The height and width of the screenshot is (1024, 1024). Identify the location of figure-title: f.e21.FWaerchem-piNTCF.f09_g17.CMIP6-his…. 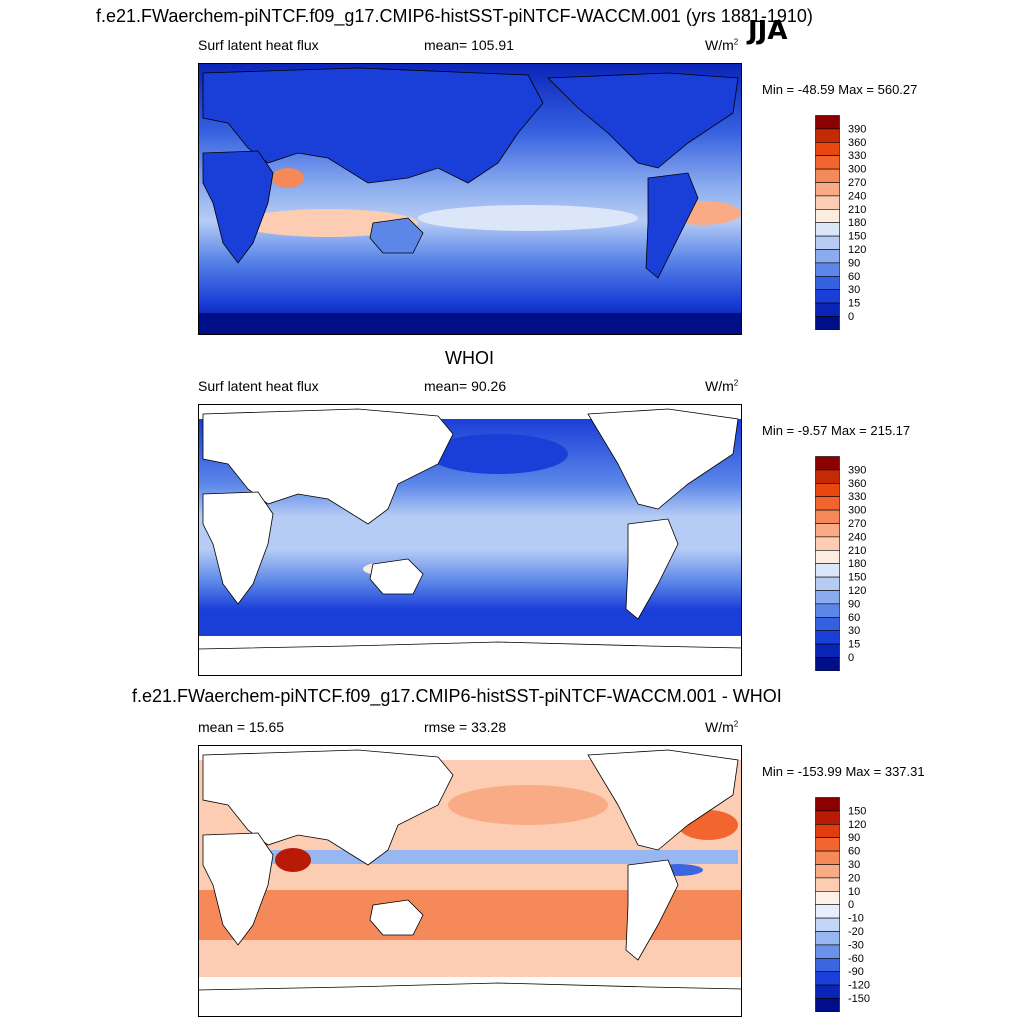
(454, 16).